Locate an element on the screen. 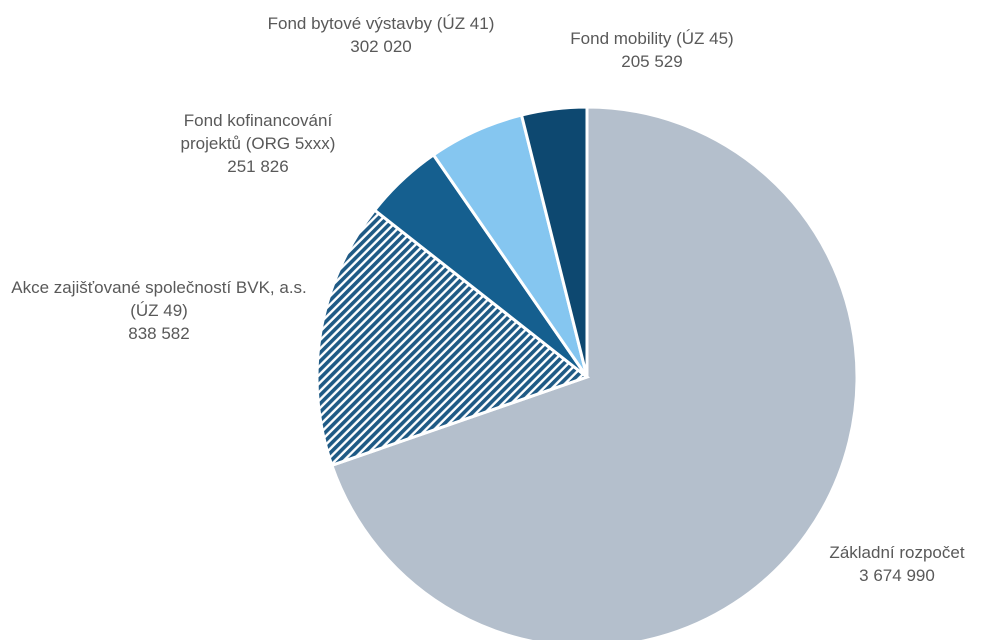 The height and width of the screenshot is (640, 1003). value-label: 838 582 is located at coordinates (159, 333).